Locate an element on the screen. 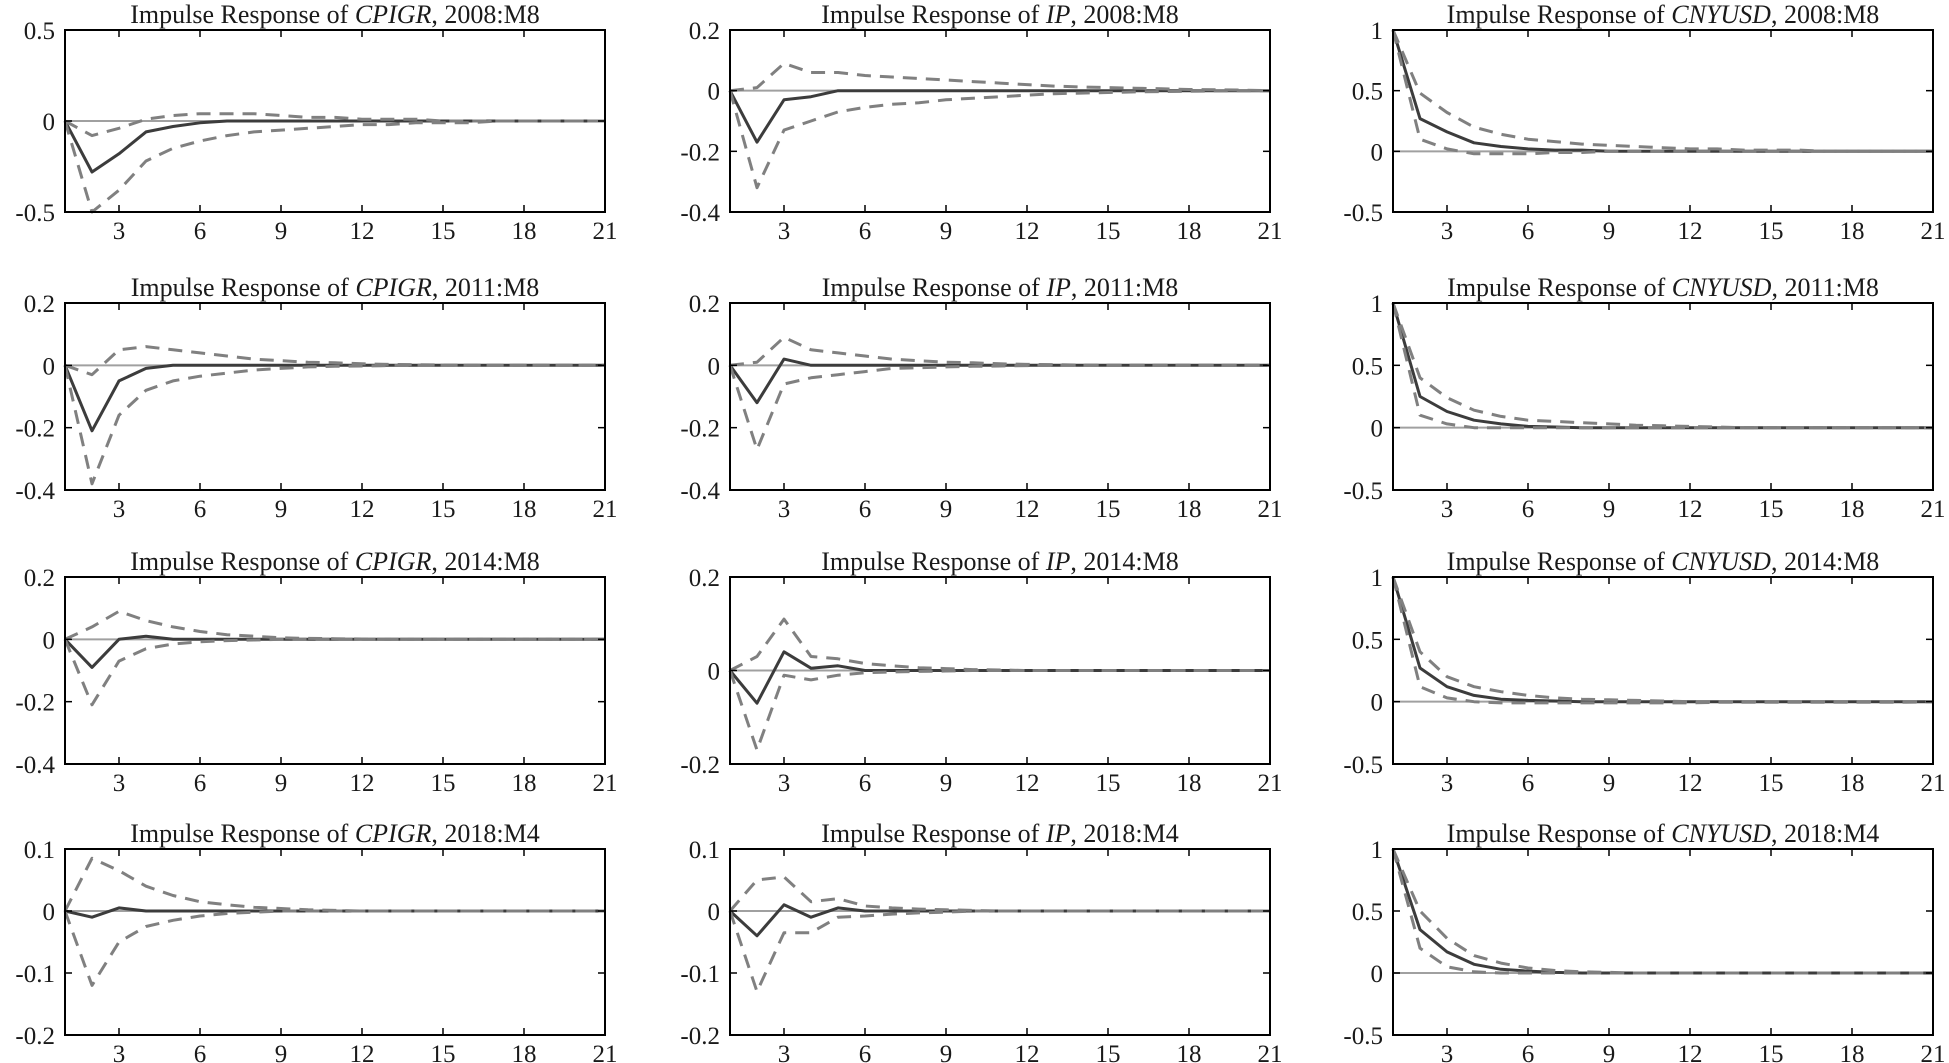 The height and width of the screenshot is (1063, 1949). chart-5-lower-band-line is located at coordinates (1662, 366).